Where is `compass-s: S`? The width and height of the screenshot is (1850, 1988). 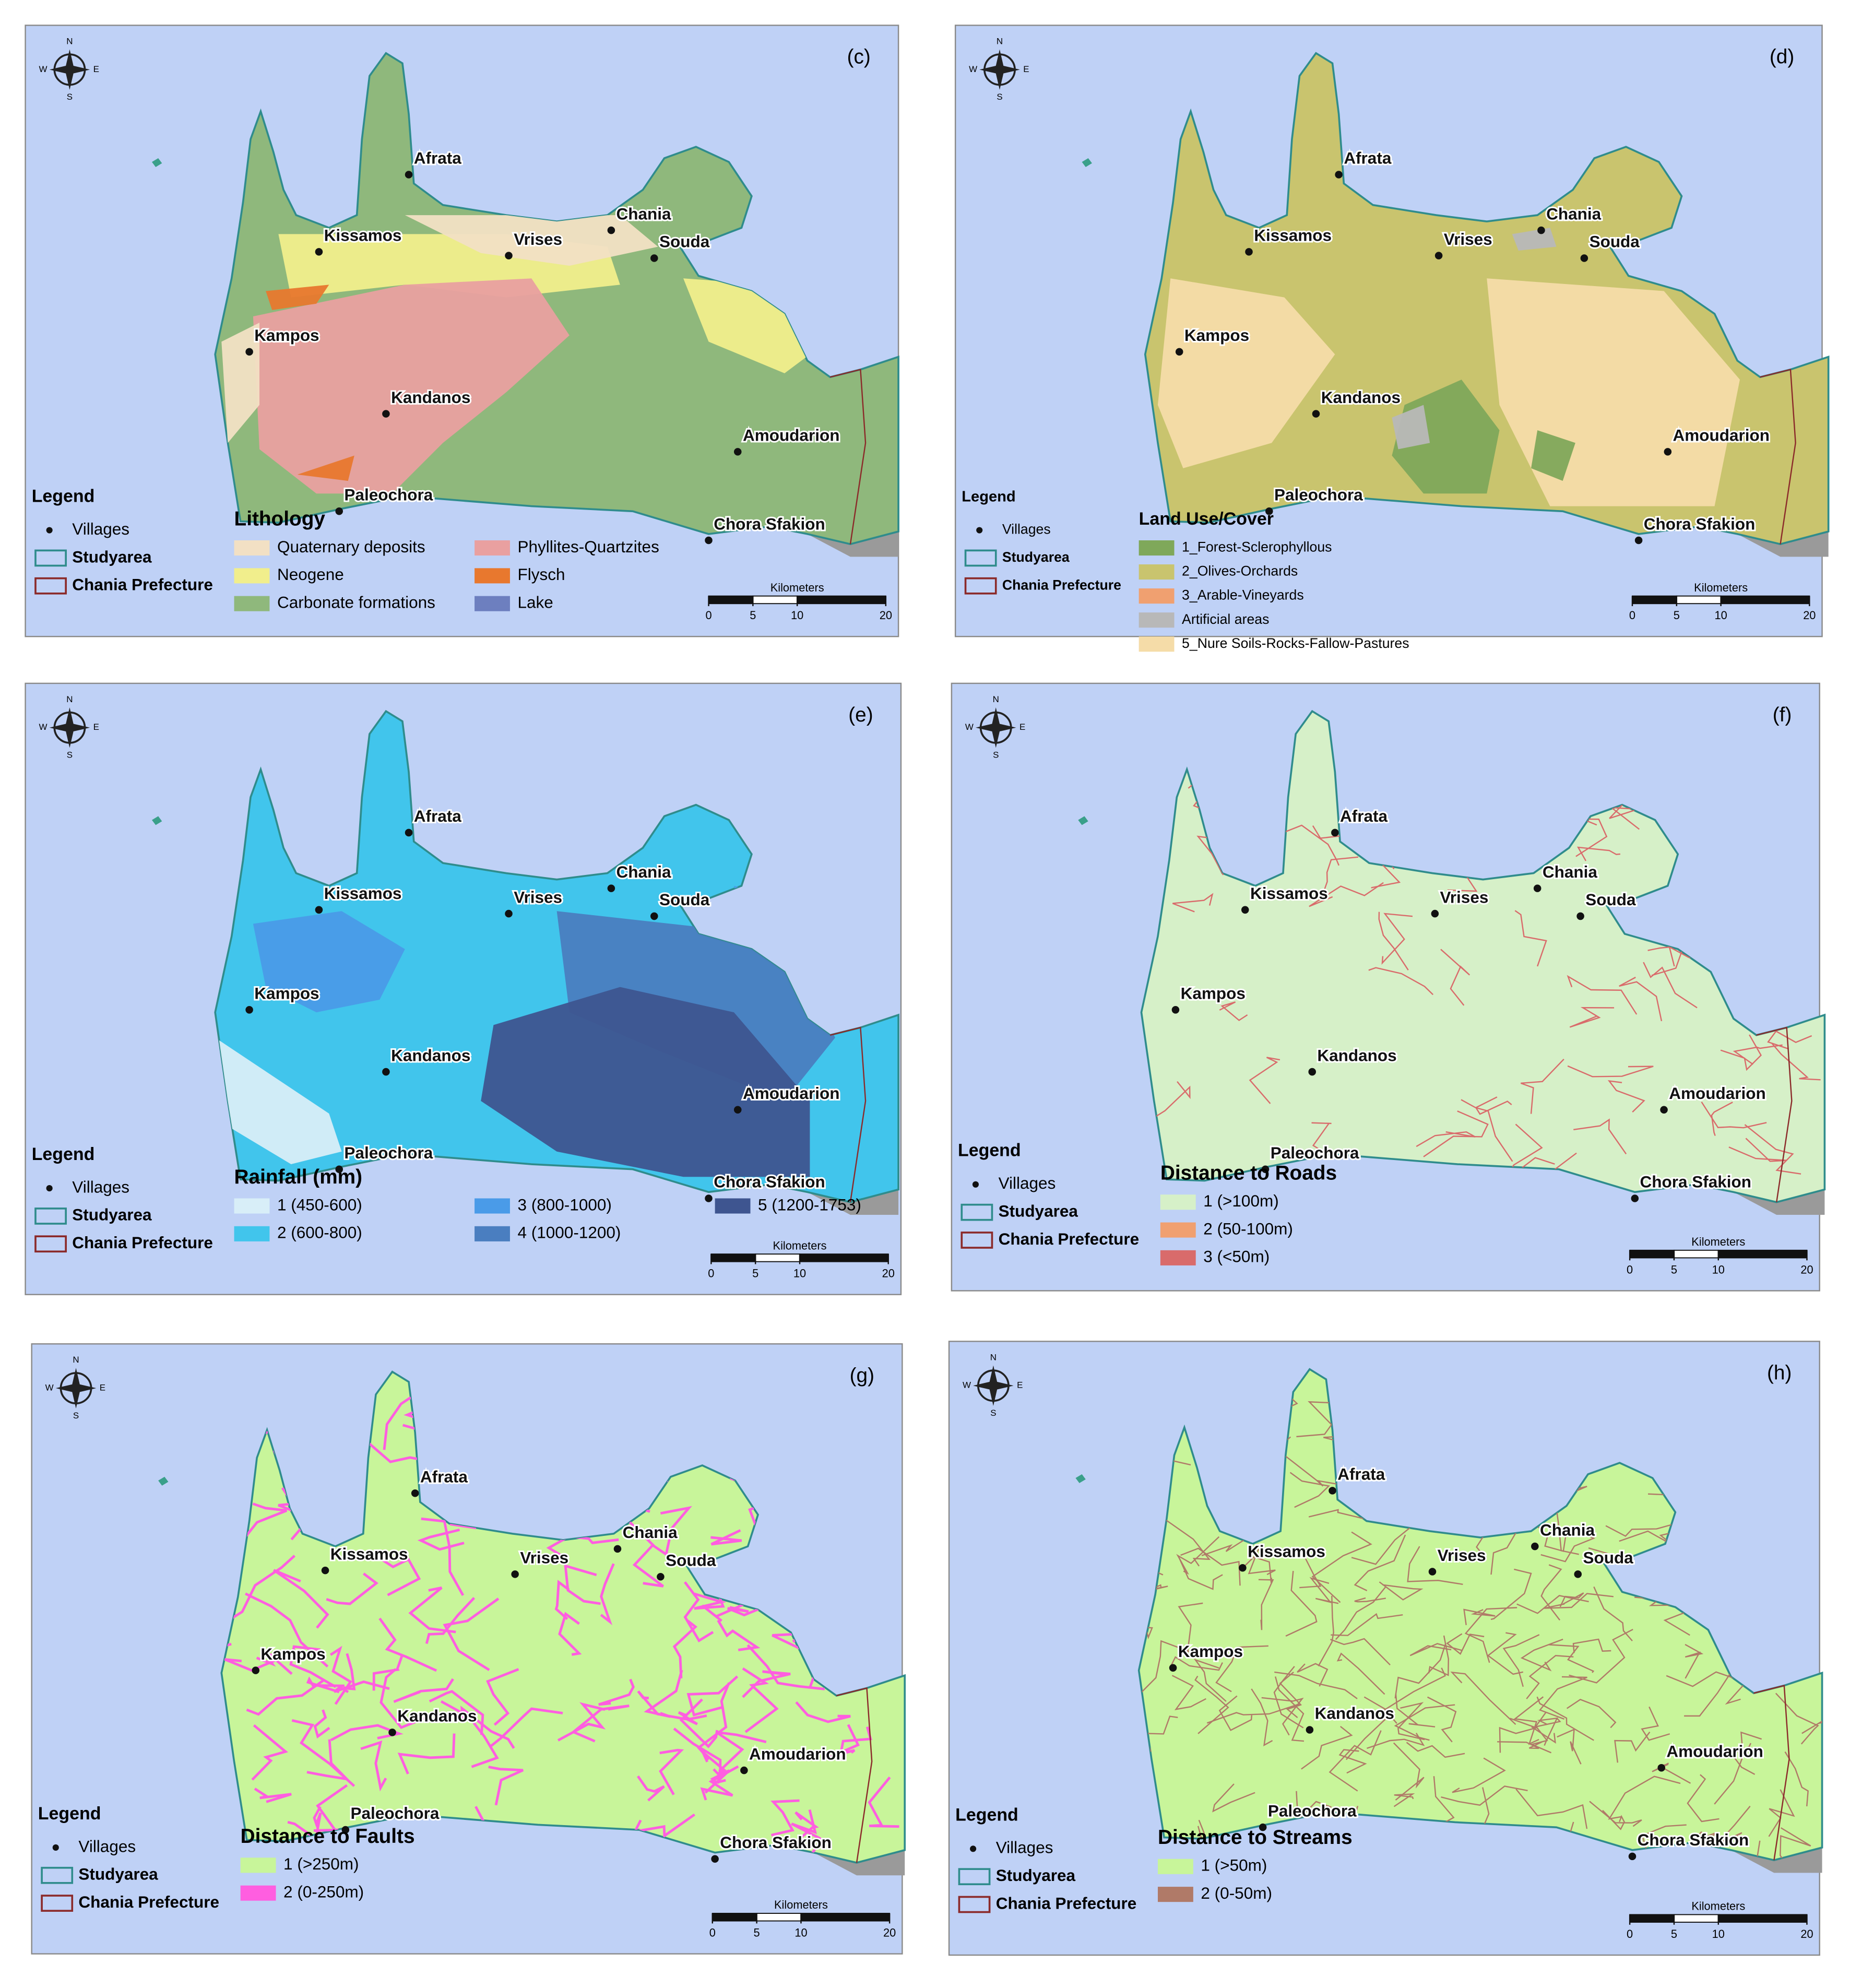 compass-s: S is located at coordinates (999, 97).